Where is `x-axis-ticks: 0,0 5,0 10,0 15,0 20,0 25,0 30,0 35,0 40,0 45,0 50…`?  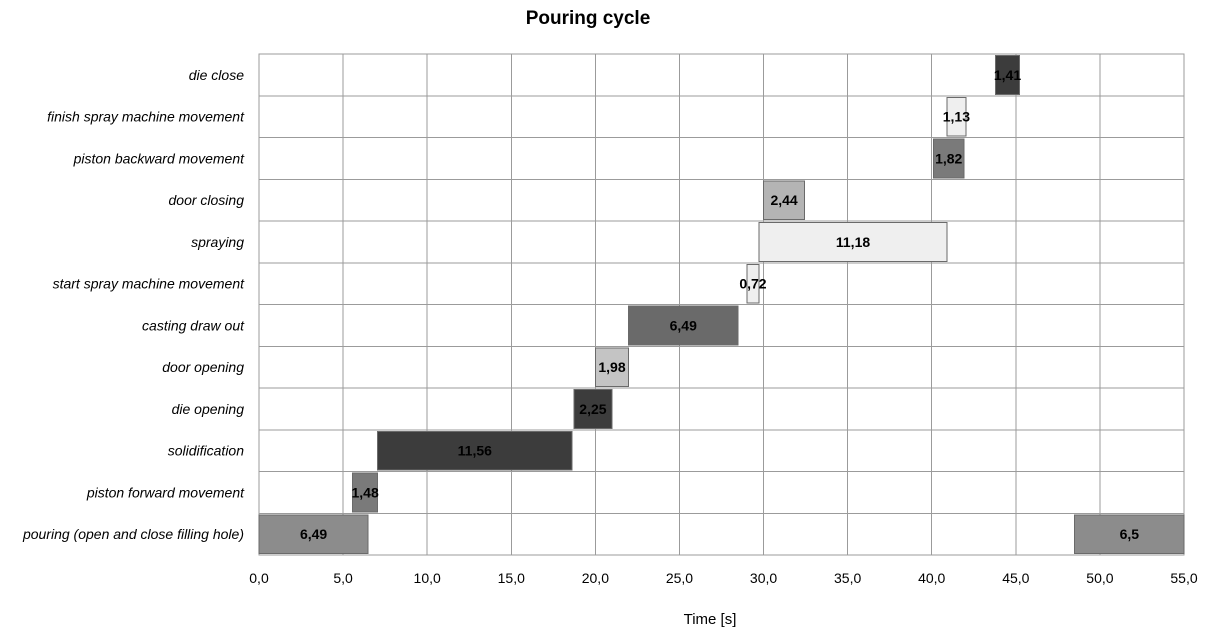
x-axis-ticks: 0,0 5,0 10,0 15,0 20,0 25,0 30,0 35,0 40,0 45,0 50… is located at coordinates (723, 578).